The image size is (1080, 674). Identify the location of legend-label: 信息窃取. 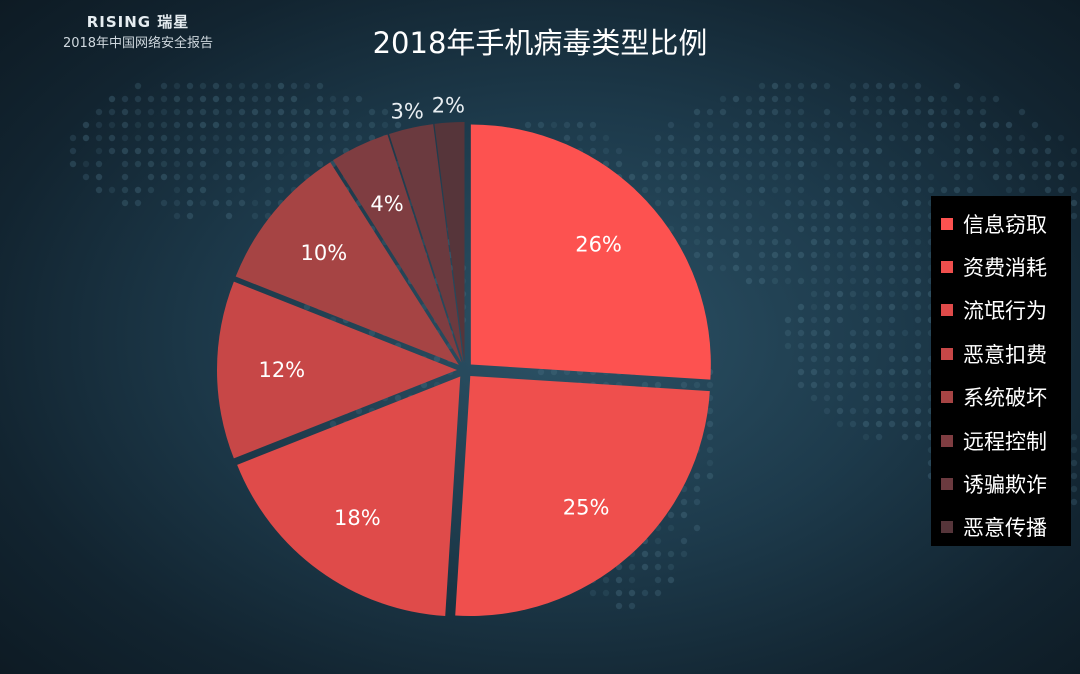
(1005, 224).